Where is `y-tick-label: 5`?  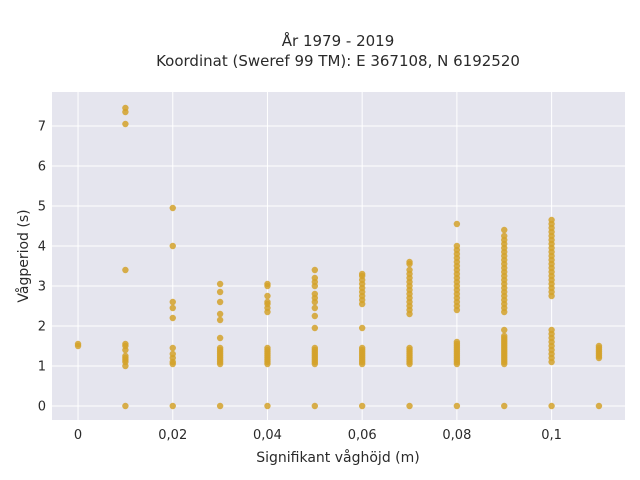 y-tick-label: 5 is located at coordinates (42, 207).